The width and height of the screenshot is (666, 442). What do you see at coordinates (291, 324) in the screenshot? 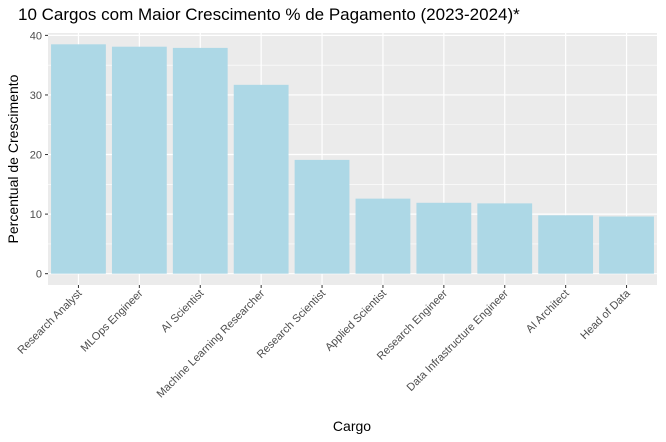
I see `x-tick-label: Research Scientist` at bounding box center [291, 324].